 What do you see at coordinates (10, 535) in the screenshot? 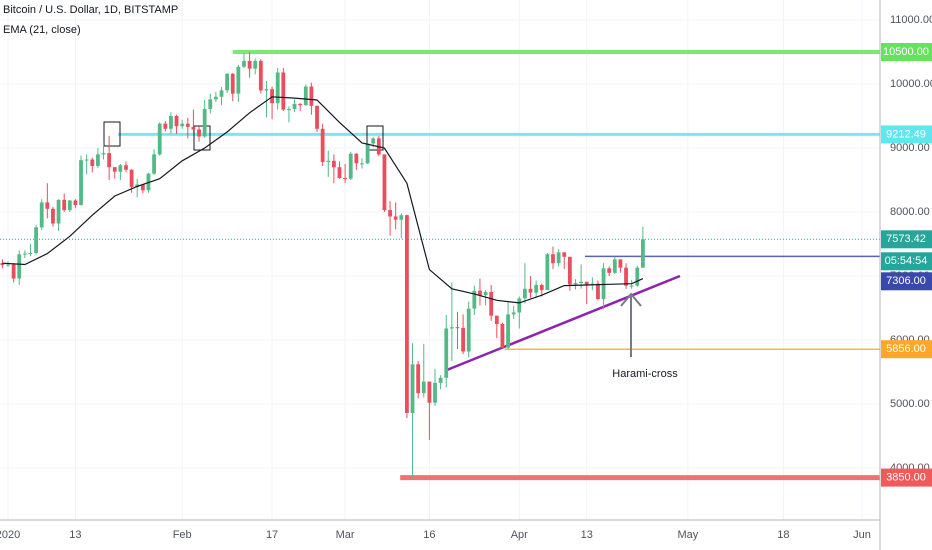
I see `x-tick-label: 2020` at bounding box center [10, 535].